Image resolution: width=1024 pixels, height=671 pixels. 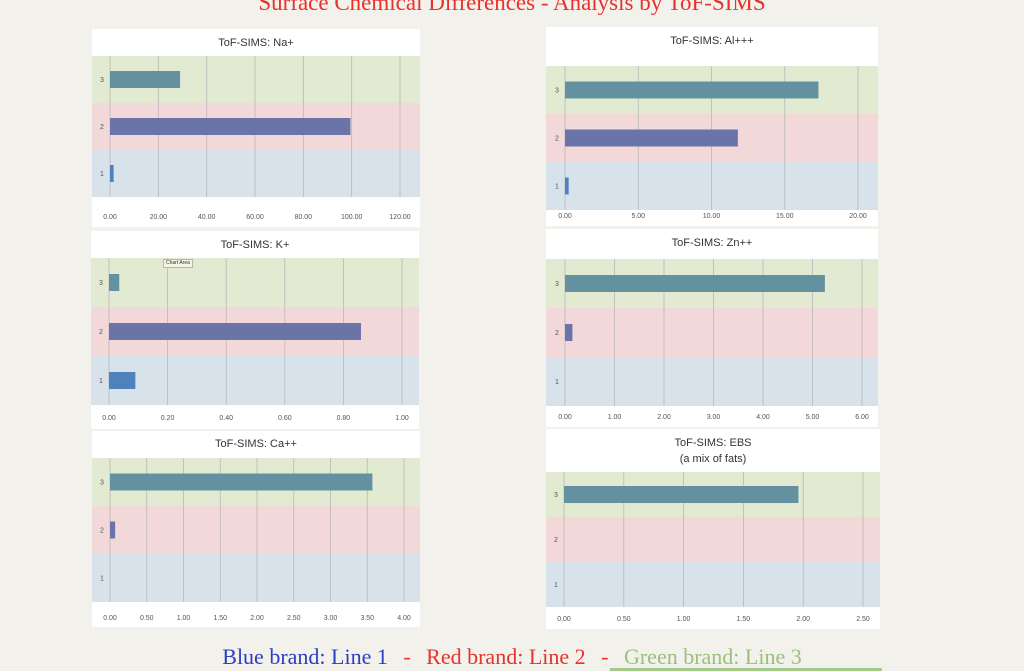 I want to click on tick-label: 15.00, so click(x=785, y=216).